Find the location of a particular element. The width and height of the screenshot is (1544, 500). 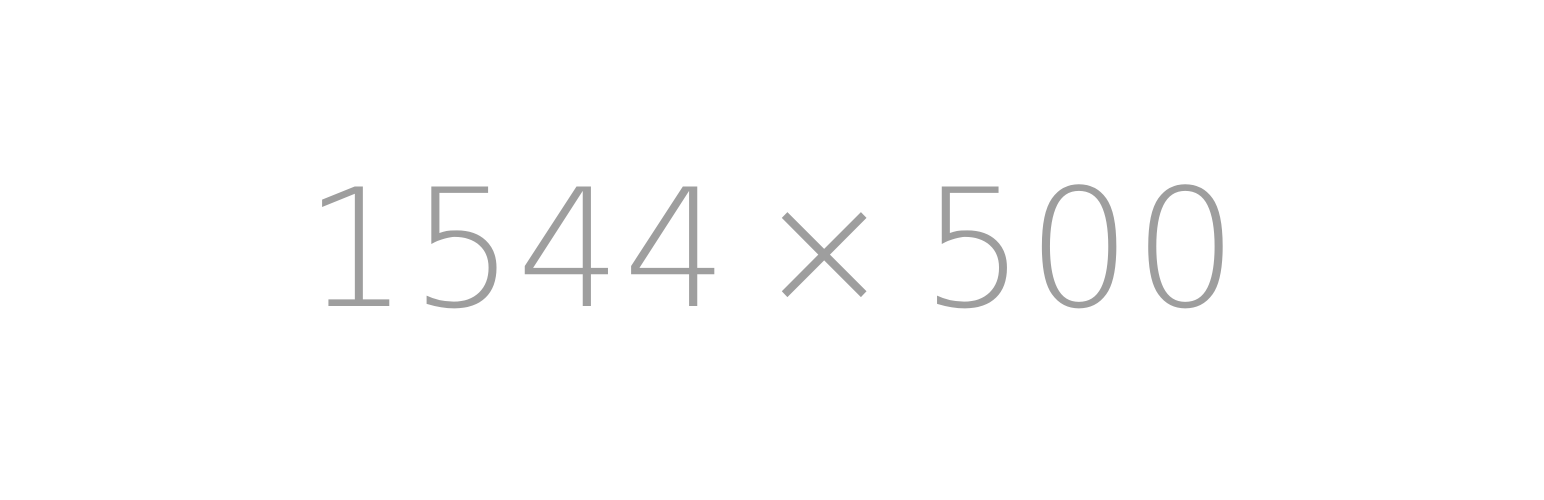

times-sign: × is located at coordinates (825, 249).